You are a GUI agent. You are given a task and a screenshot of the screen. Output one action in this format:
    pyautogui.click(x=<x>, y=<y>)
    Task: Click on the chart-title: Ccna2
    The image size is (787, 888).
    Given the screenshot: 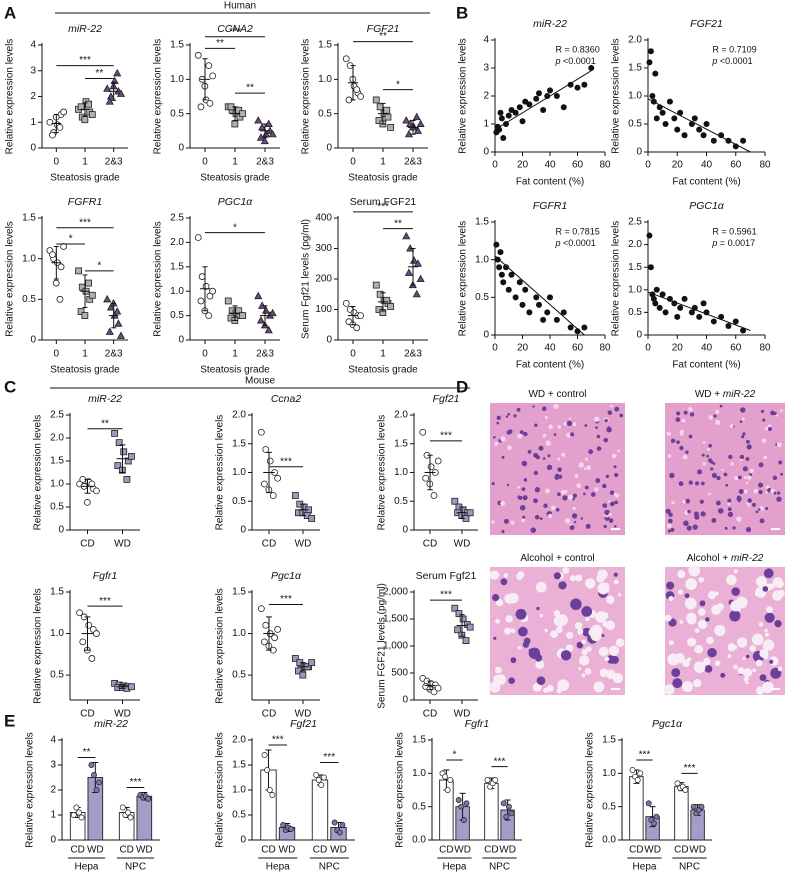 What is the action you would take?
    pyautogui.click(x=286, y=399)
    